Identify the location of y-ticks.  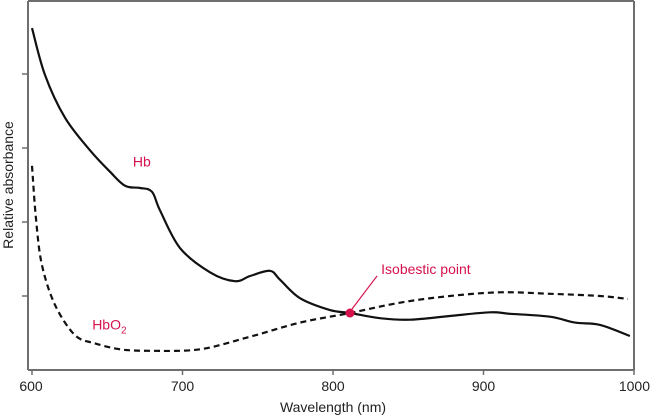
(25, 185).